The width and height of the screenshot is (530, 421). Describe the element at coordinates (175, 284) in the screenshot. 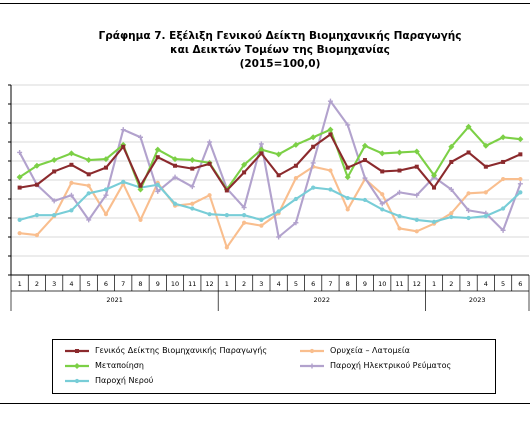

I see `x-tick-label: 10` at that location.